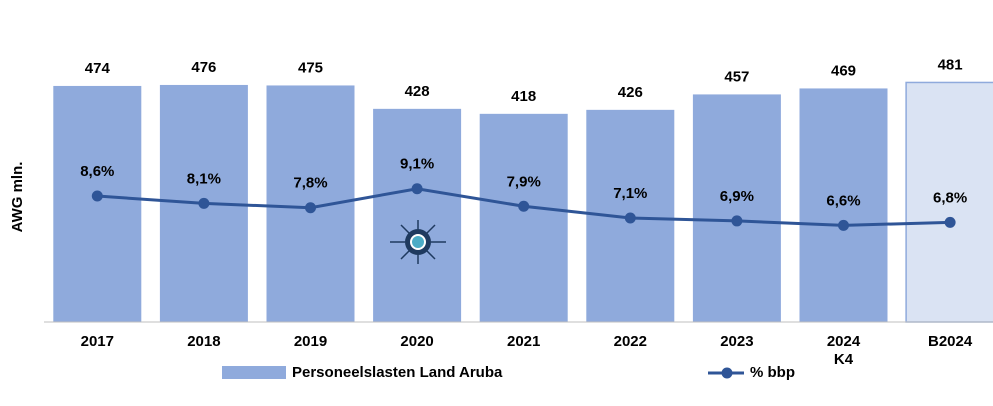 The height and width of the screenshot is (406, 993). What do you see at coordinates (843, 70) in the screenshot?
I see `bar-value-label: 469` at bounding box center [843, 70].